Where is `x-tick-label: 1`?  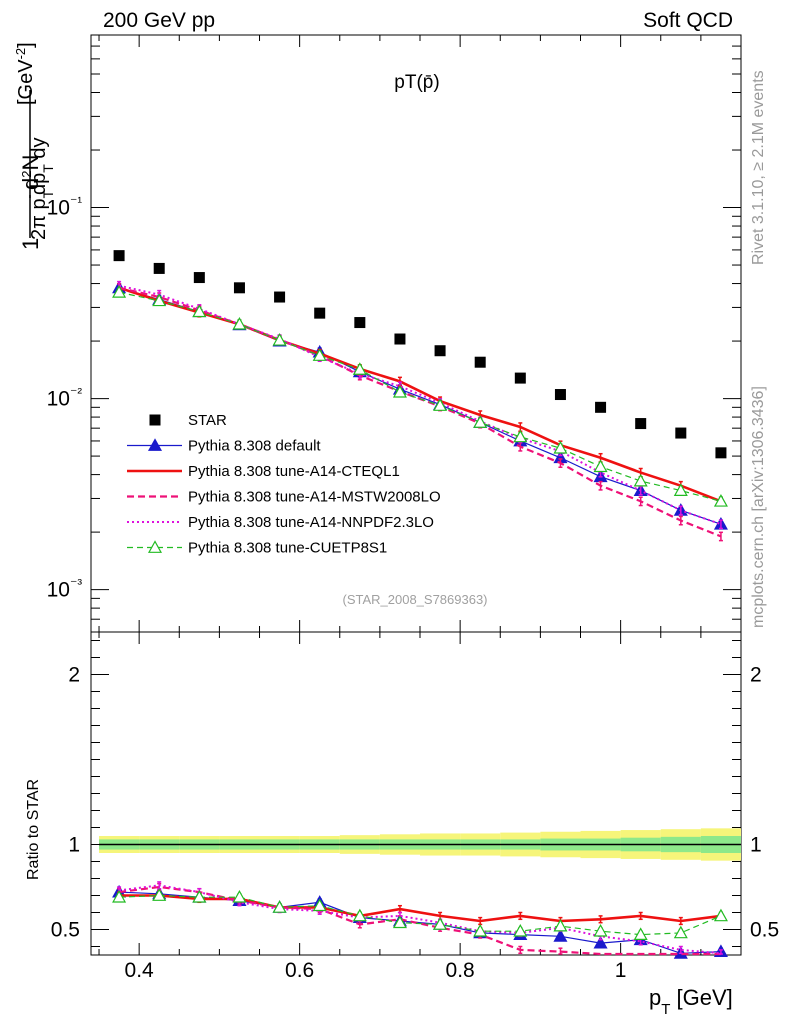
x-tick-label: 1 is located at coordinates (621, 970).